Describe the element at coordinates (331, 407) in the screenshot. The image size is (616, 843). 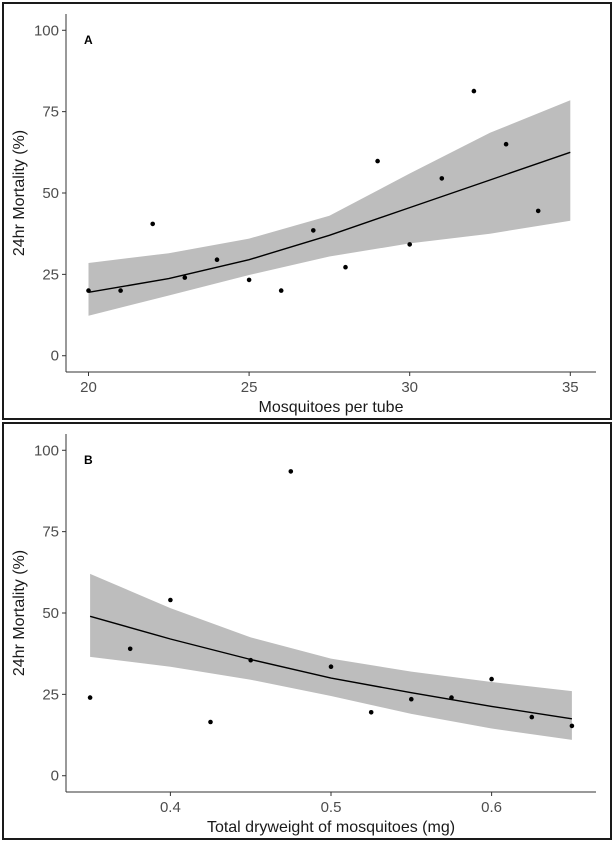
I see `x-axis-title: Mosquitoes per tube` at that location.